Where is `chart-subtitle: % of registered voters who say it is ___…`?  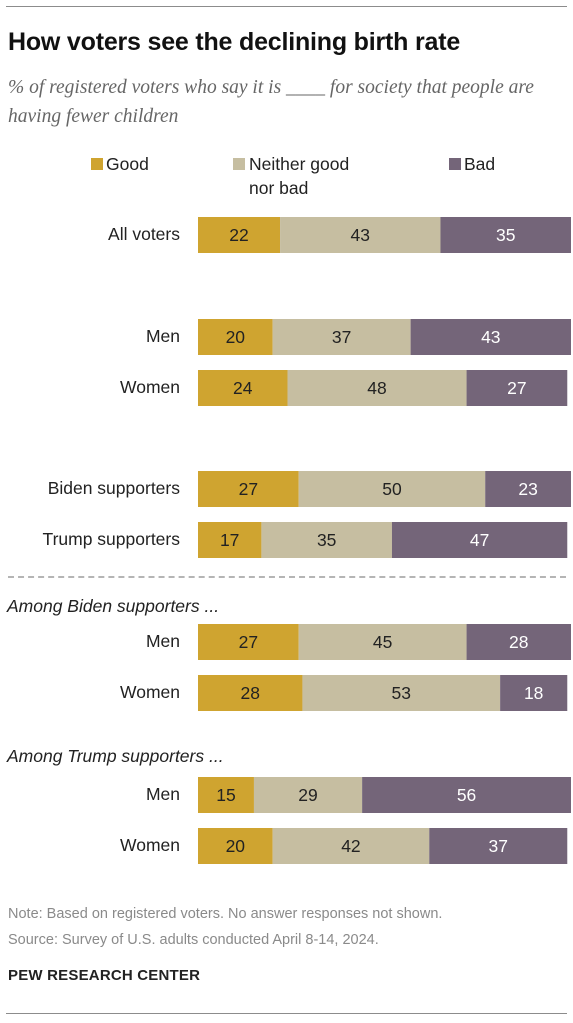 chart-subtitle: % of registered voters who say it is ___… is located at coordinates (271, 102).